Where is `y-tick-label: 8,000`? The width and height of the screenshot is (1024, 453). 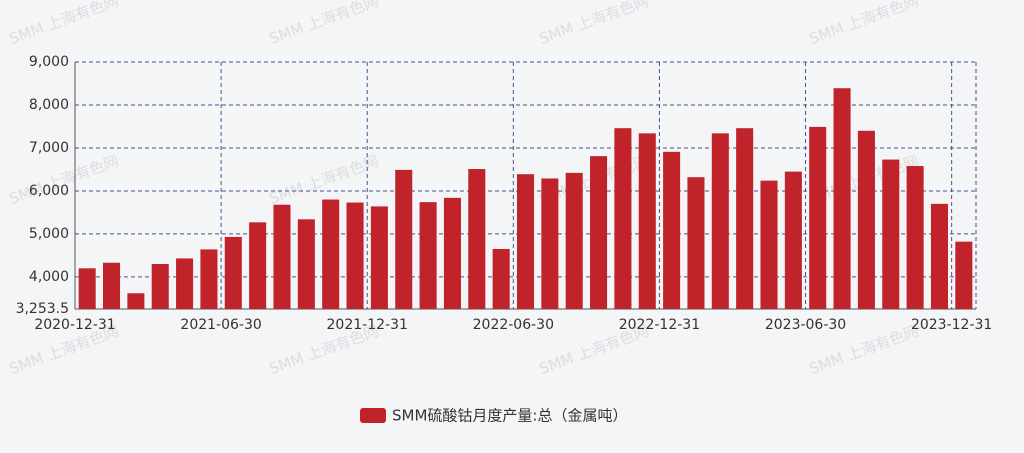
y-tick-label: 8,000 is located at coordinates (49, 105).